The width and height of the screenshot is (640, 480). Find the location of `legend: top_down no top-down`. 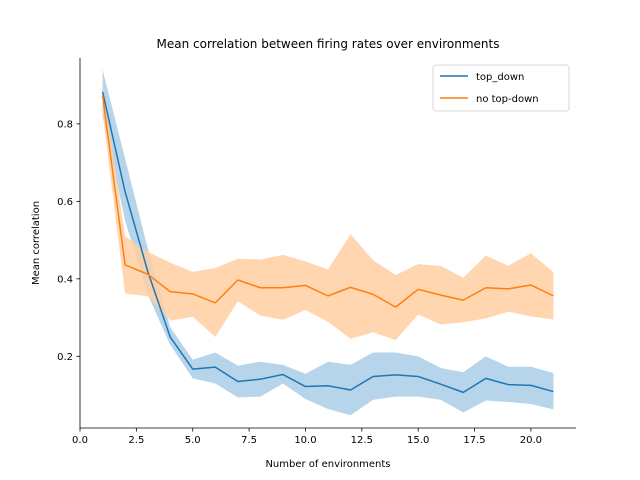

legend: top_down no top-down is located at coordinates (501, 88).